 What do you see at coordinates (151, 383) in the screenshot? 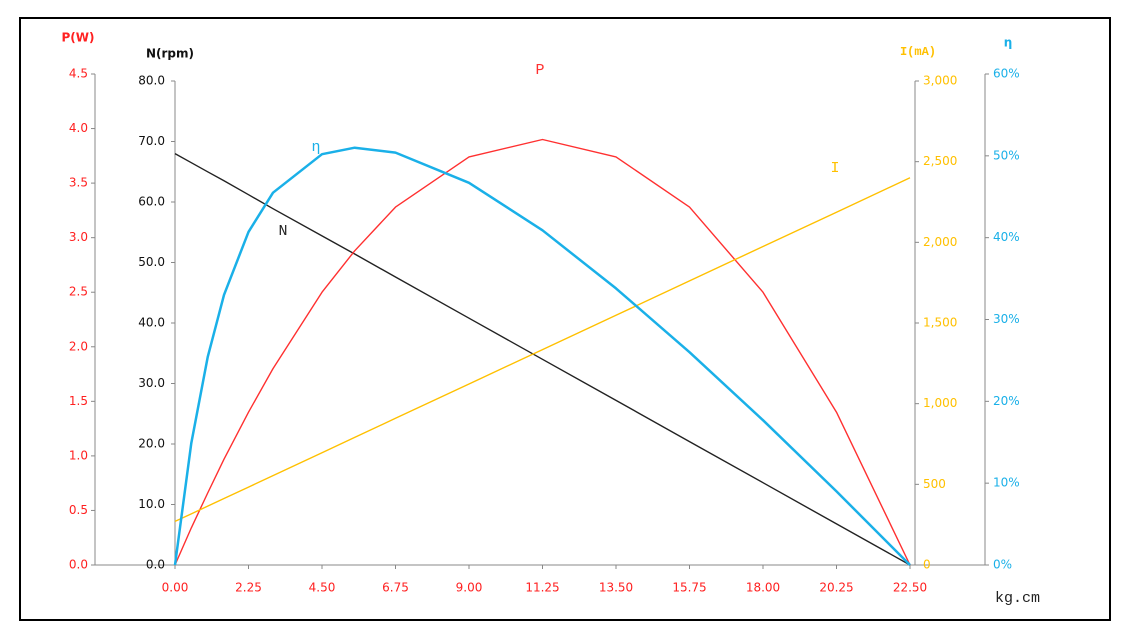
I see `y-tick-label: 30.0` at bounding box center [151, 383].